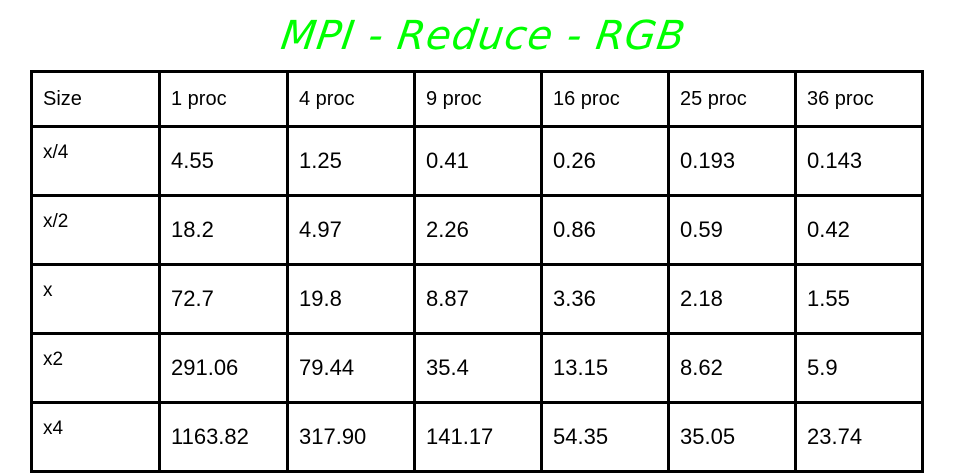 The image size is (967, 473). Describe the element at coordinates (732, 99) in the screenshot. I see `column-header-25-proc: 25 proc` at that location.